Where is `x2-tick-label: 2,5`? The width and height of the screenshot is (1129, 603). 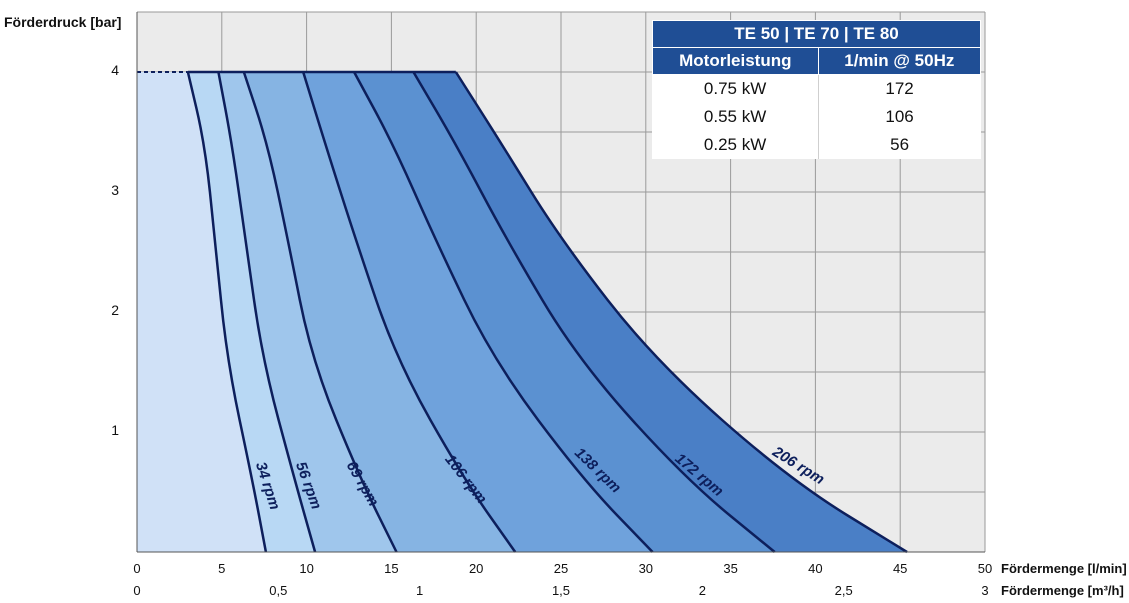 x2-tick-label: 2,5 is located at coordinates (843, 590).